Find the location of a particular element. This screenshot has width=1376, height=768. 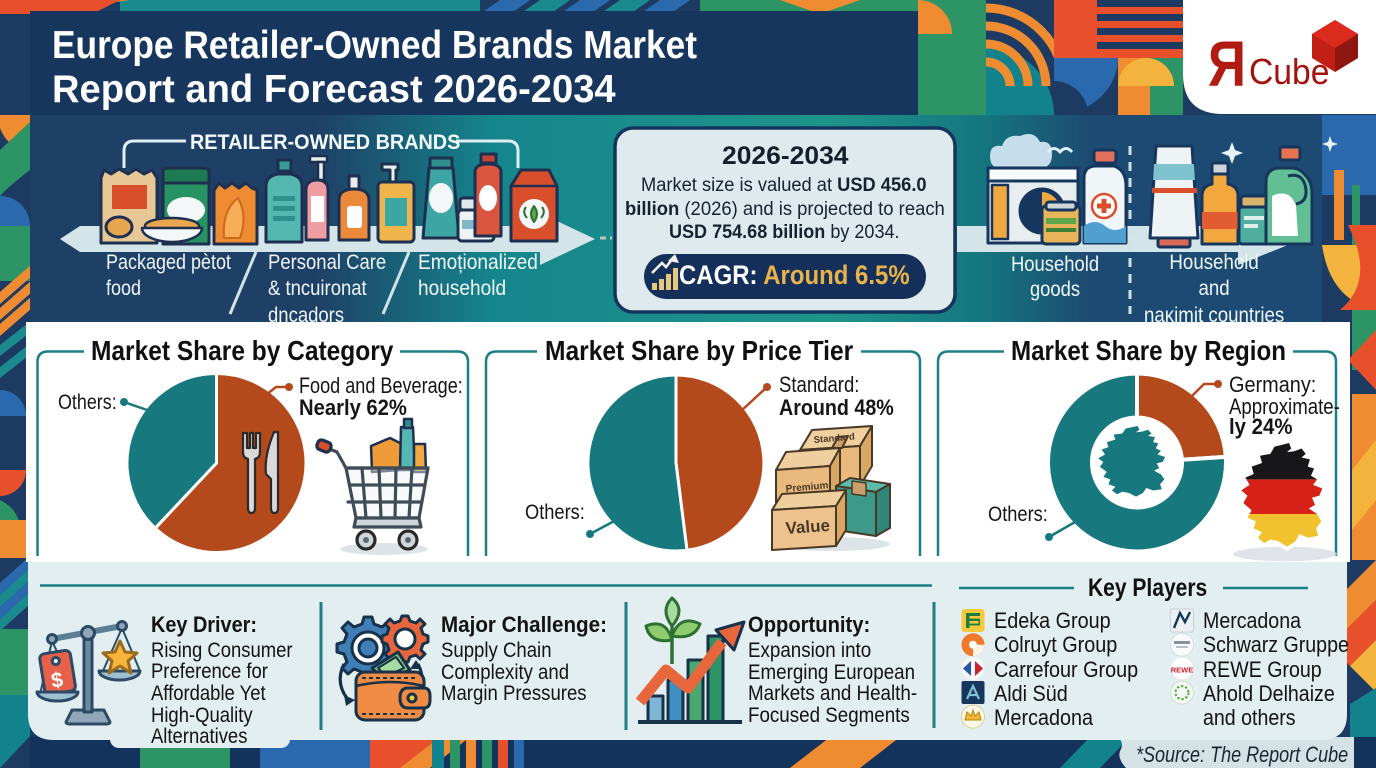

svg-text: Value is located at coordinates (808, 527).